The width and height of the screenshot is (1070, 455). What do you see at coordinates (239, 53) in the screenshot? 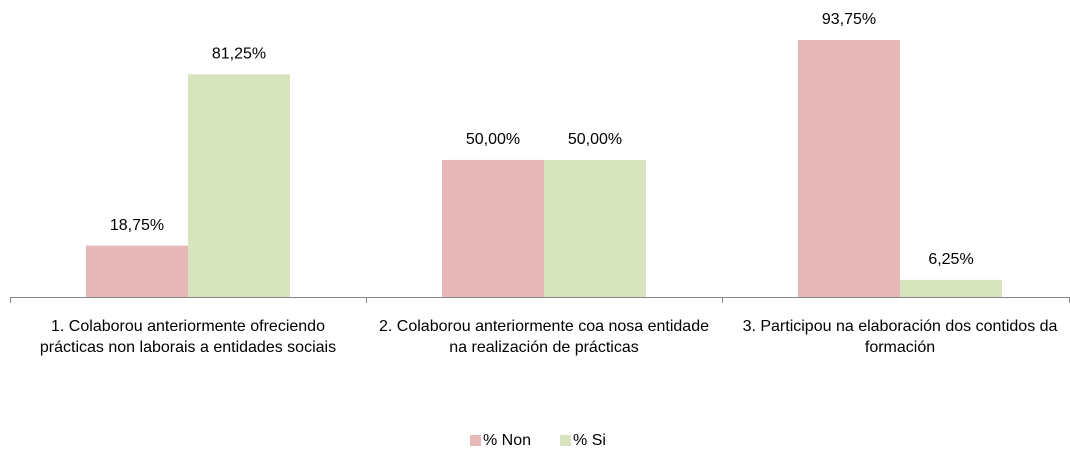
I see `data-label: 81,25%` at bounding box center [239, 53].